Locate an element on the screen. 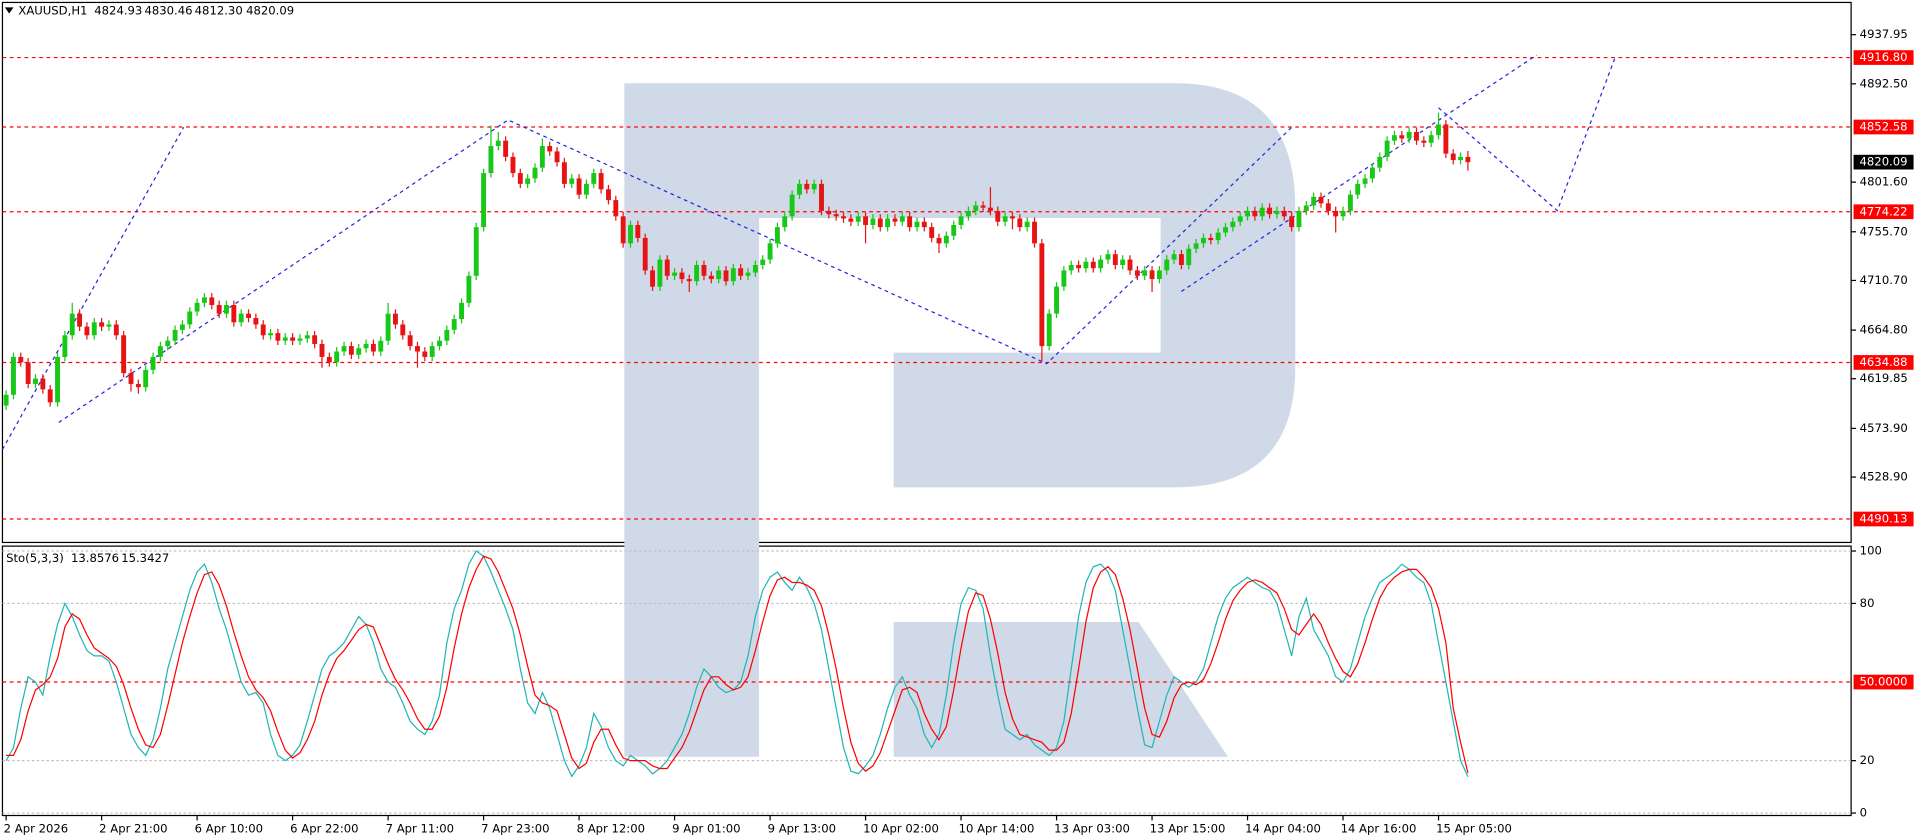 The height and width of the screenshot is (840, 1916). level-label: 4916.80 is located at coordinates (1884, 57).